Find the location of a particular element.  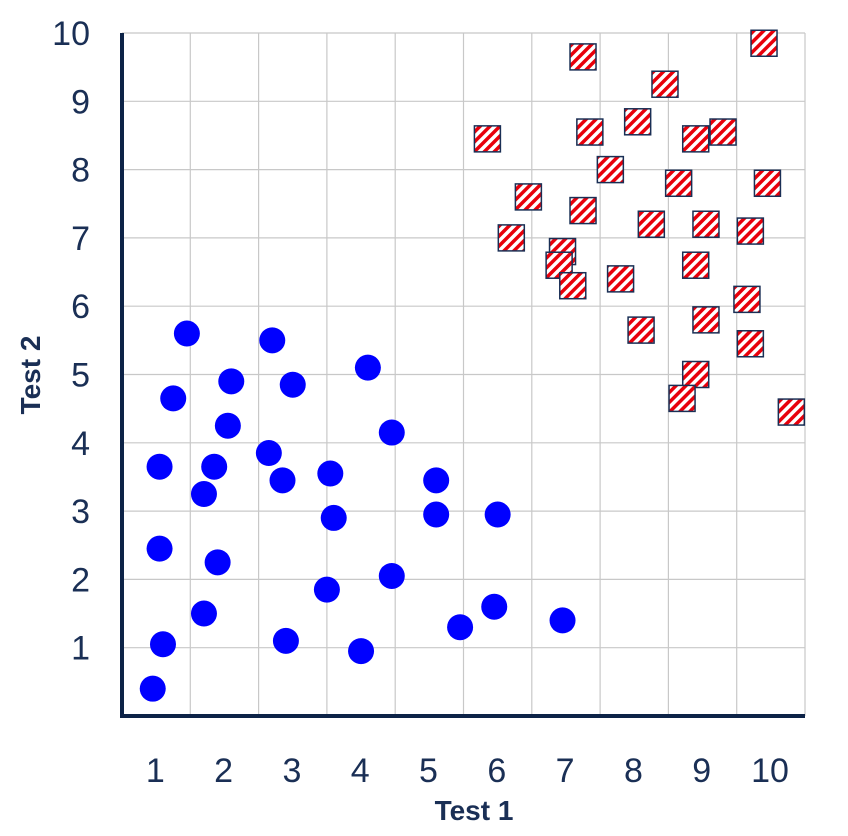

y-tick-label: 4 is located at coordinates (80, 444).